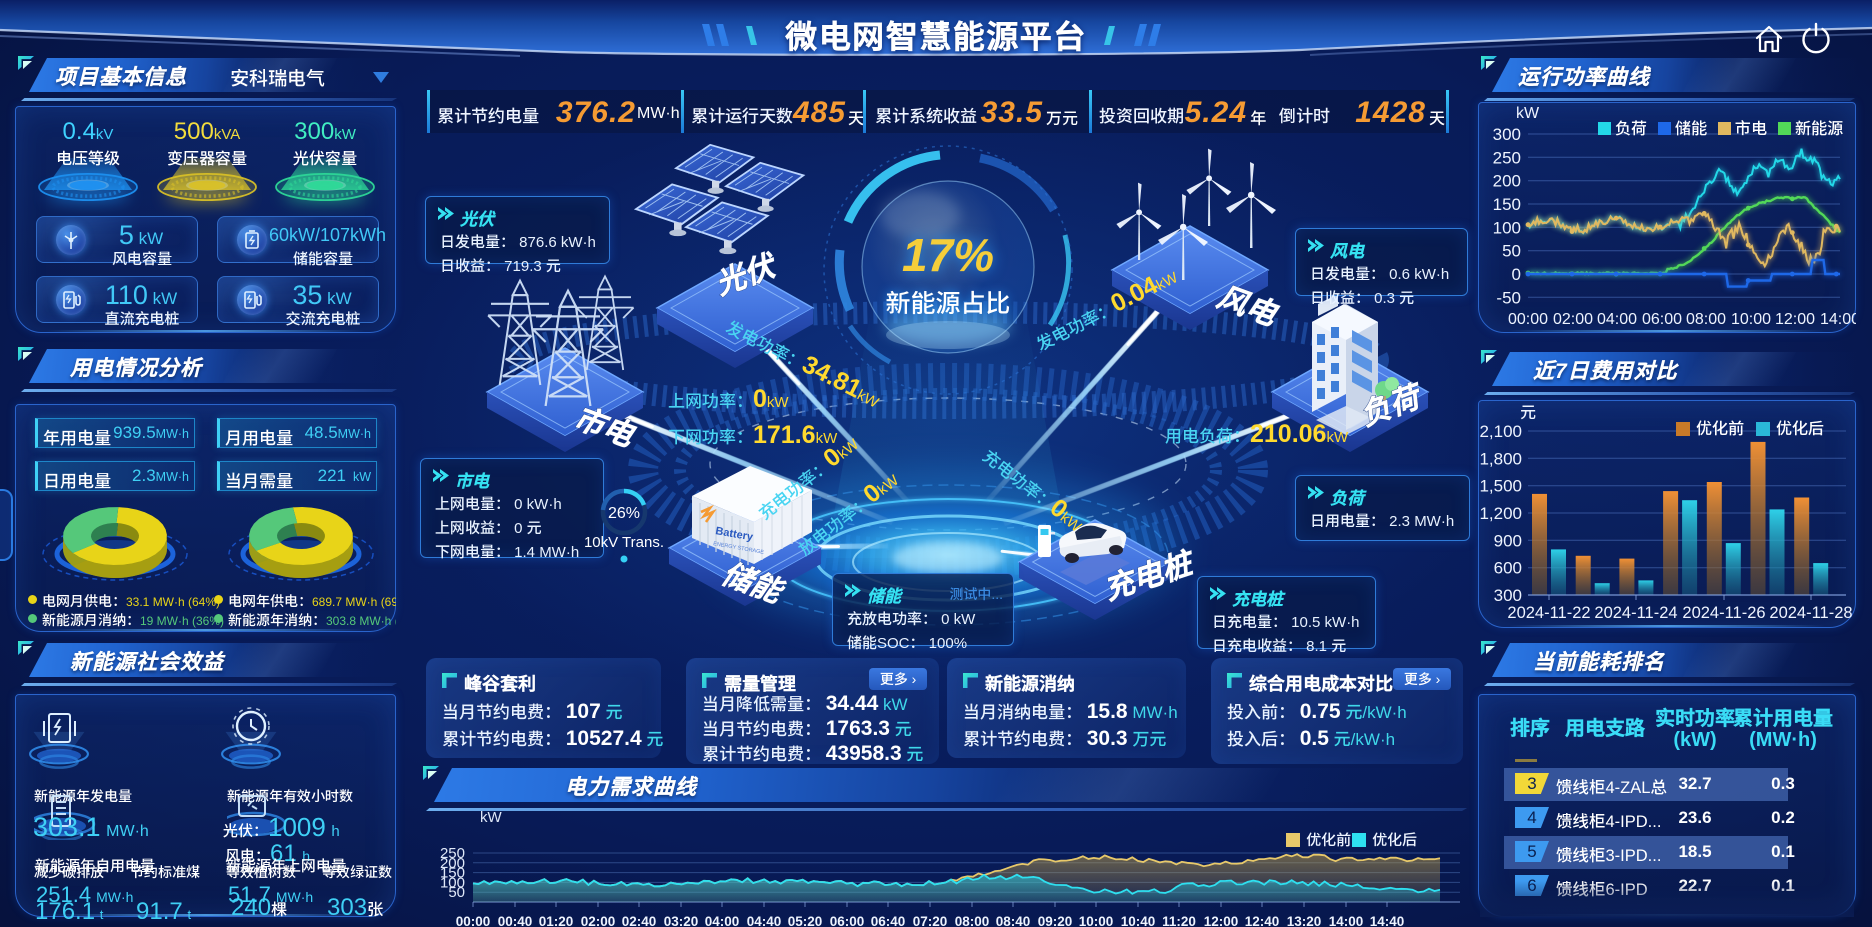 The image size is (1872, 927). Describe the element at coordinates (1248, 307) in the screenshot. I see `svg-text: 风电` at that location.